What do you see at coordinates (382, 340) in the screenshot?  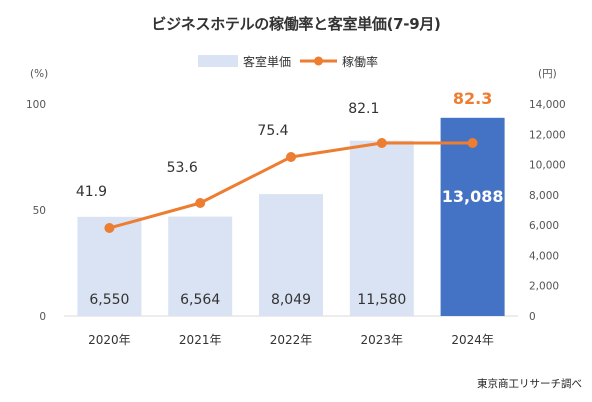 I see `x-axis-tick: 2023年` at bounding box center [382, 340].